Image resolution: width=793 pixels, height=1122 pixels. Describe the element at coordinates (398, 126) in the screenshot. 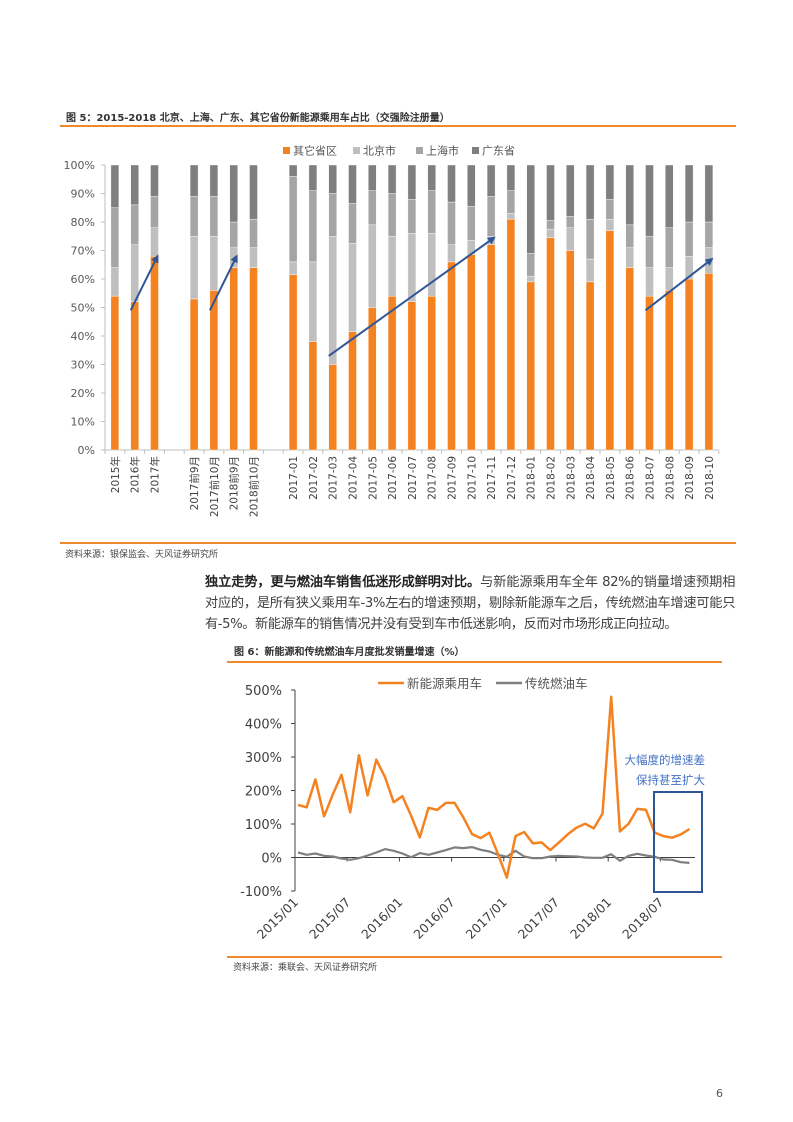

I see `figure5-title-rule` at that location.